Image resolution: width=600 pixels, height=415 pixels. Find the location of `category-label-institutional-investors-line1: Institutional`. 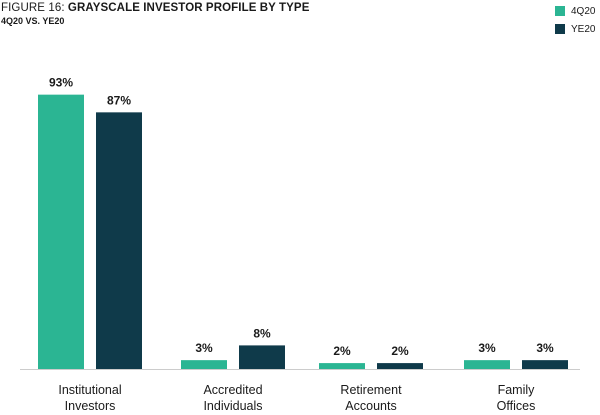

category-label-institutional-investors-line1: Institutional is located at coordinates (89, 390).